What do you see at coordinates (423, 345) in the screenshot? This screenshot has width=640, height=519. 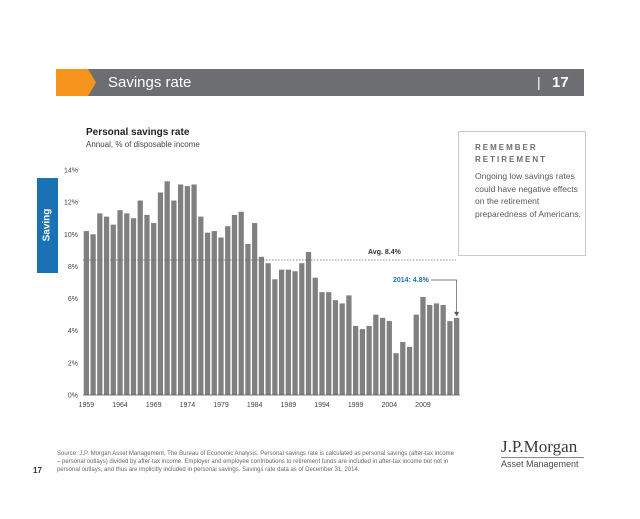 I see `bar-2009` at bounding box center [423, 345].